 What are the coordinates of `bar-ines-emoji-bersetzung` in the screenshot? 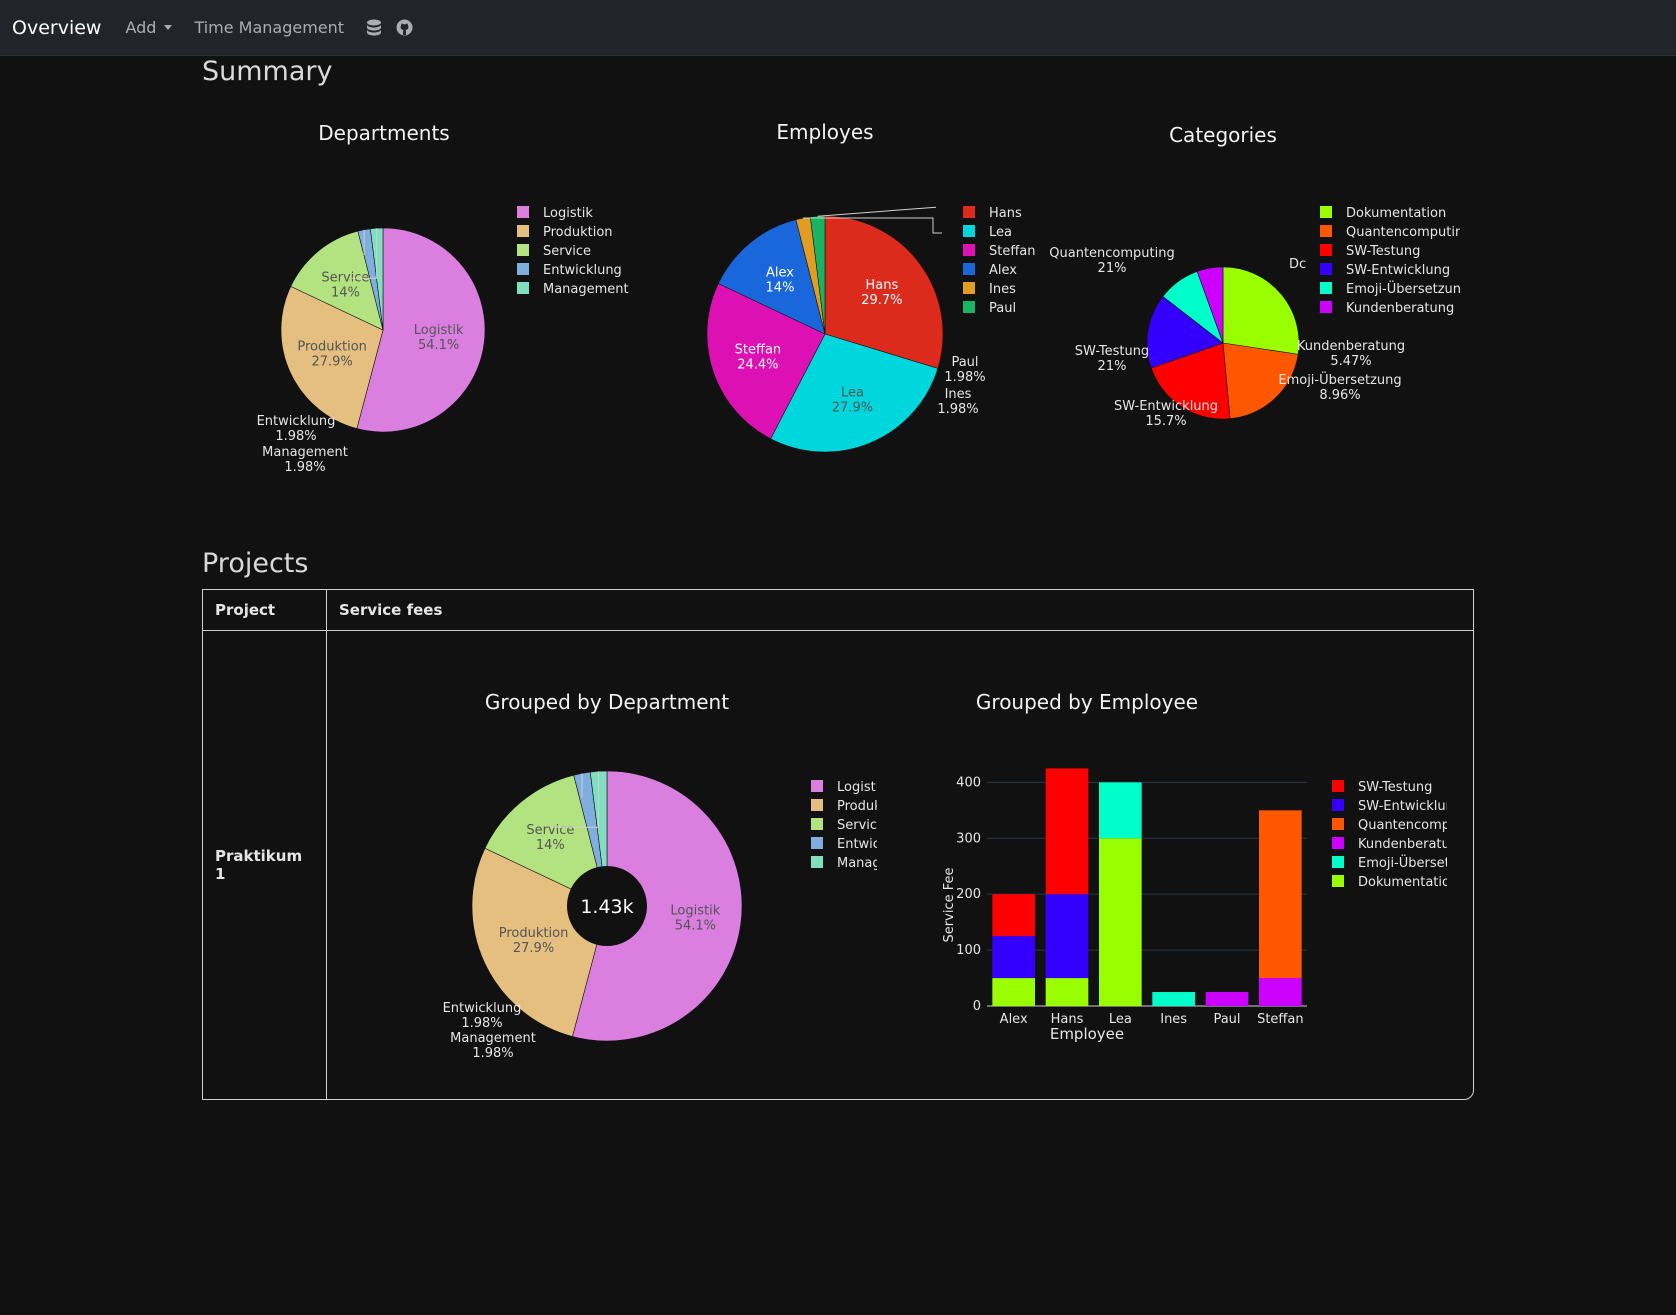 It's located at (1173, 999).